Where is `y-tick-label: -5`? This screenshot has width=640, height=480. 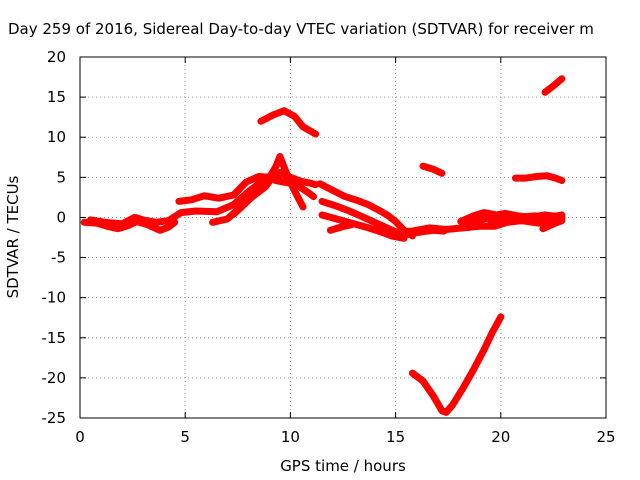
y-tick-label: -5 is located at coordinates (58, 258).